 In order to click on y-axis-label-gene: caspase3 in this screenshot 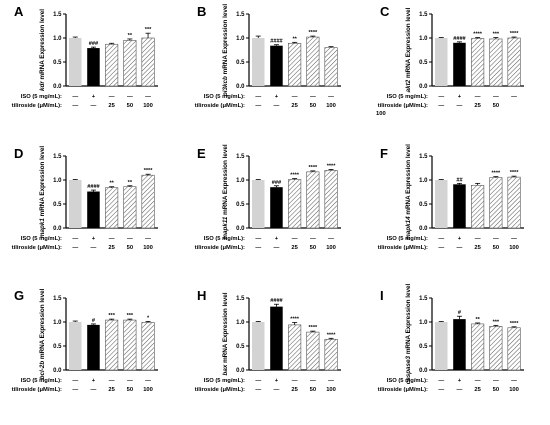, I will do `click(408, 369)`.